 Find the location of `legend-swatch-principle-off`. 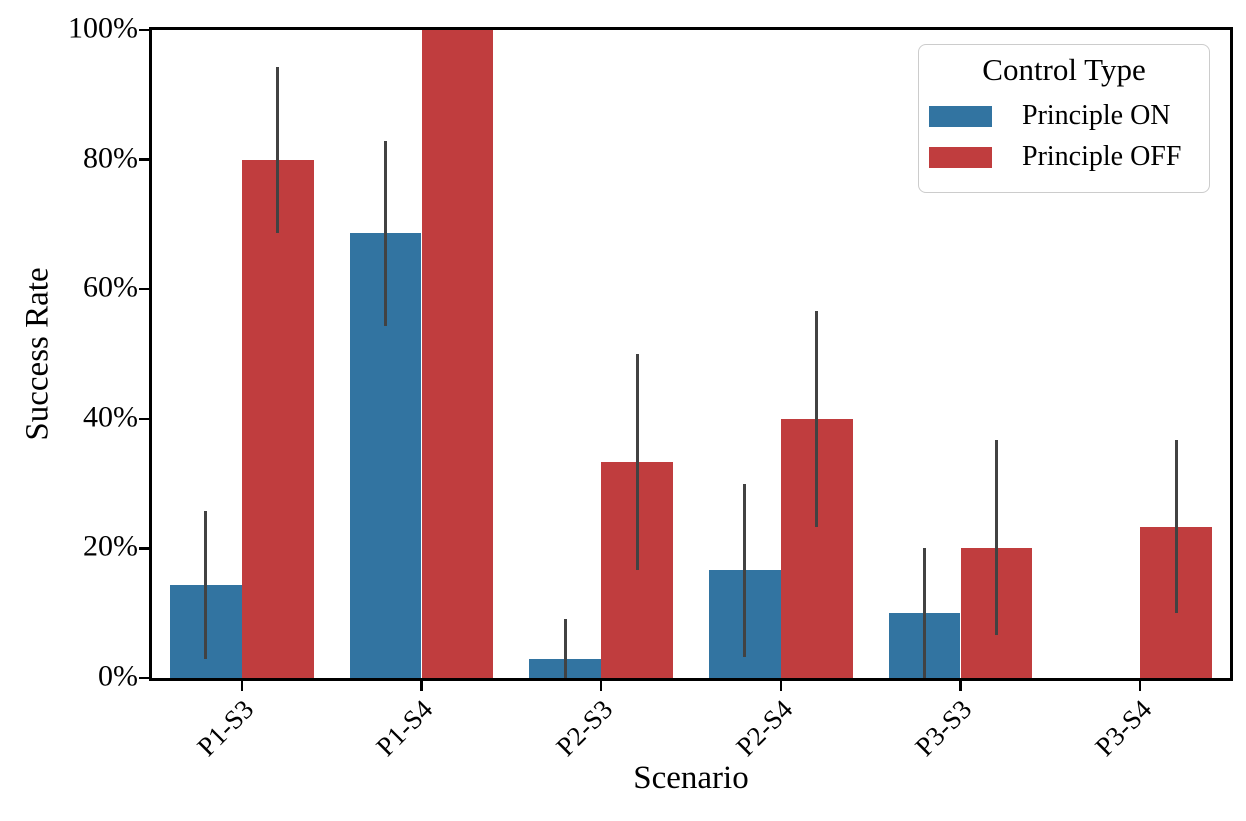

legend-swatch-principle-off is located at coordinates (960, 157).